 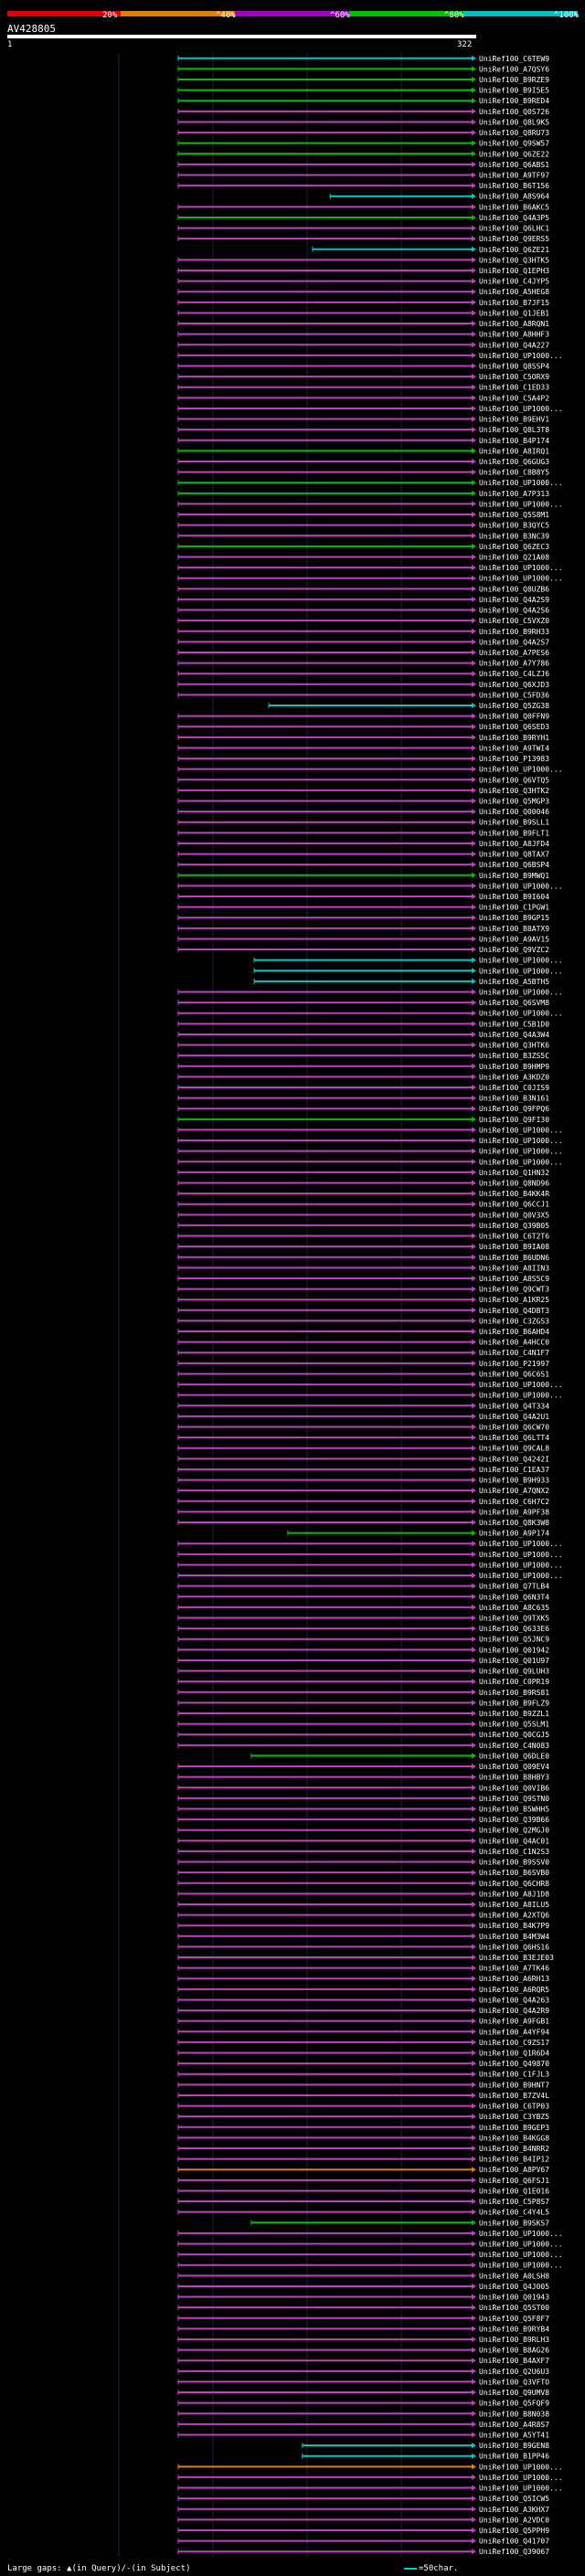 What do you see at coordinates (514, 2000) in the screenshot?
I see `hit-label: UniRef100_Q4A263` at bounding box center [514, 2000].